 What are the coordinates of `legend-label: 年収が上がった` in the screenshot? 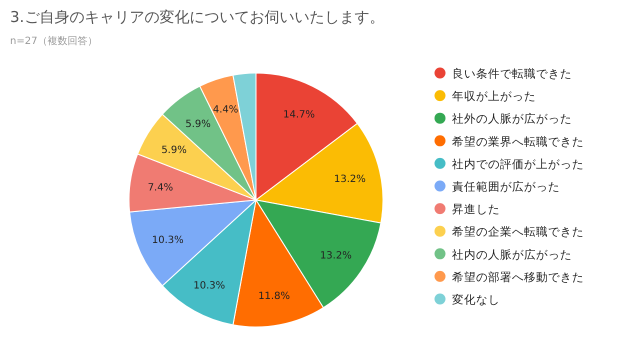 It's located at (494, 96).